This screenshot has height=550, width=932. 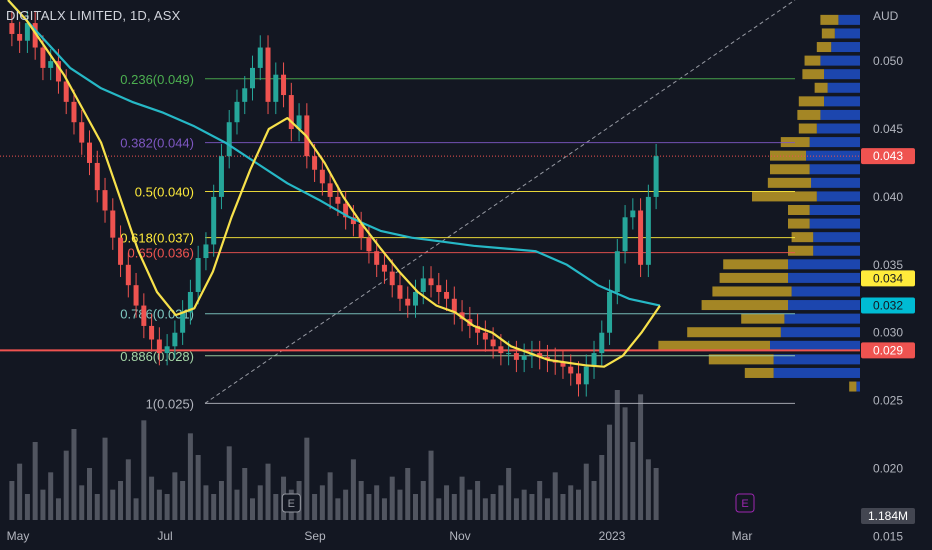 I want to click on fib-level-label: 0.65(0.036), so click(x=161, y=253).